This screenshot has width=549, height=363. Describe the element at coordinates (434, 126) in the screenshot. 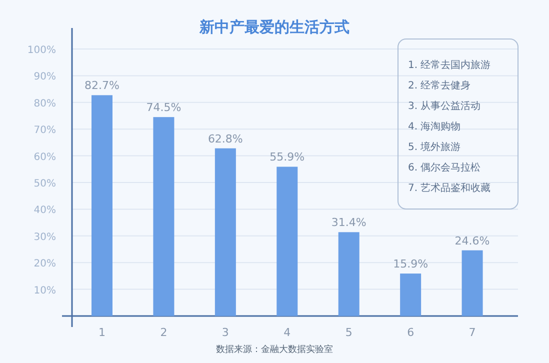

I see `annotation: 4. 海淘购物` at that location.